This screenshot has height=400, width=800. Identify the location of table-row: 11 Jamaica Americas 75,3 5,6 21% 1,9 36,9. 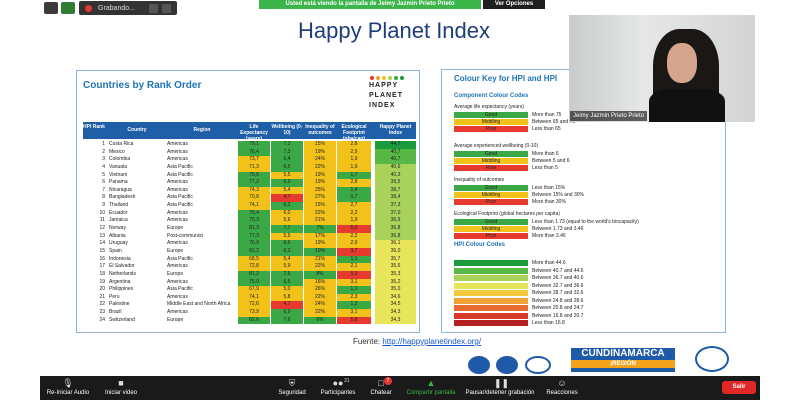
(249, 221).